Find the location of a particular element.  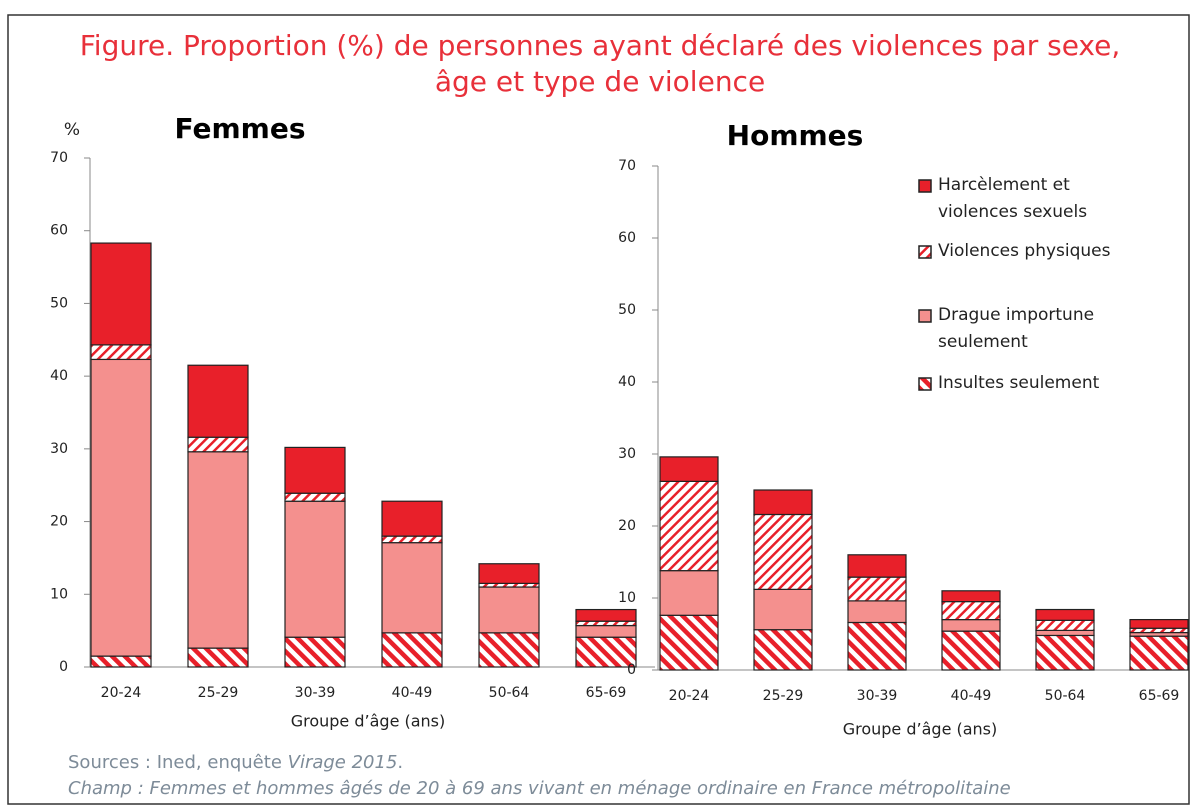

y-axis-label: % is located at coordinates (72, 130).